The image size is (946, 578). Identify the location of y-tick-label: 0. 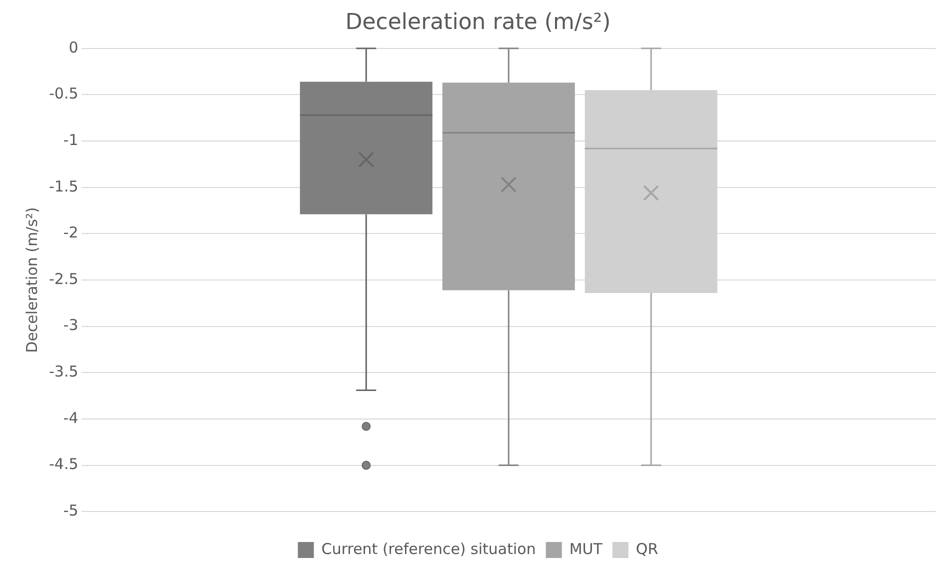
(73, 47).